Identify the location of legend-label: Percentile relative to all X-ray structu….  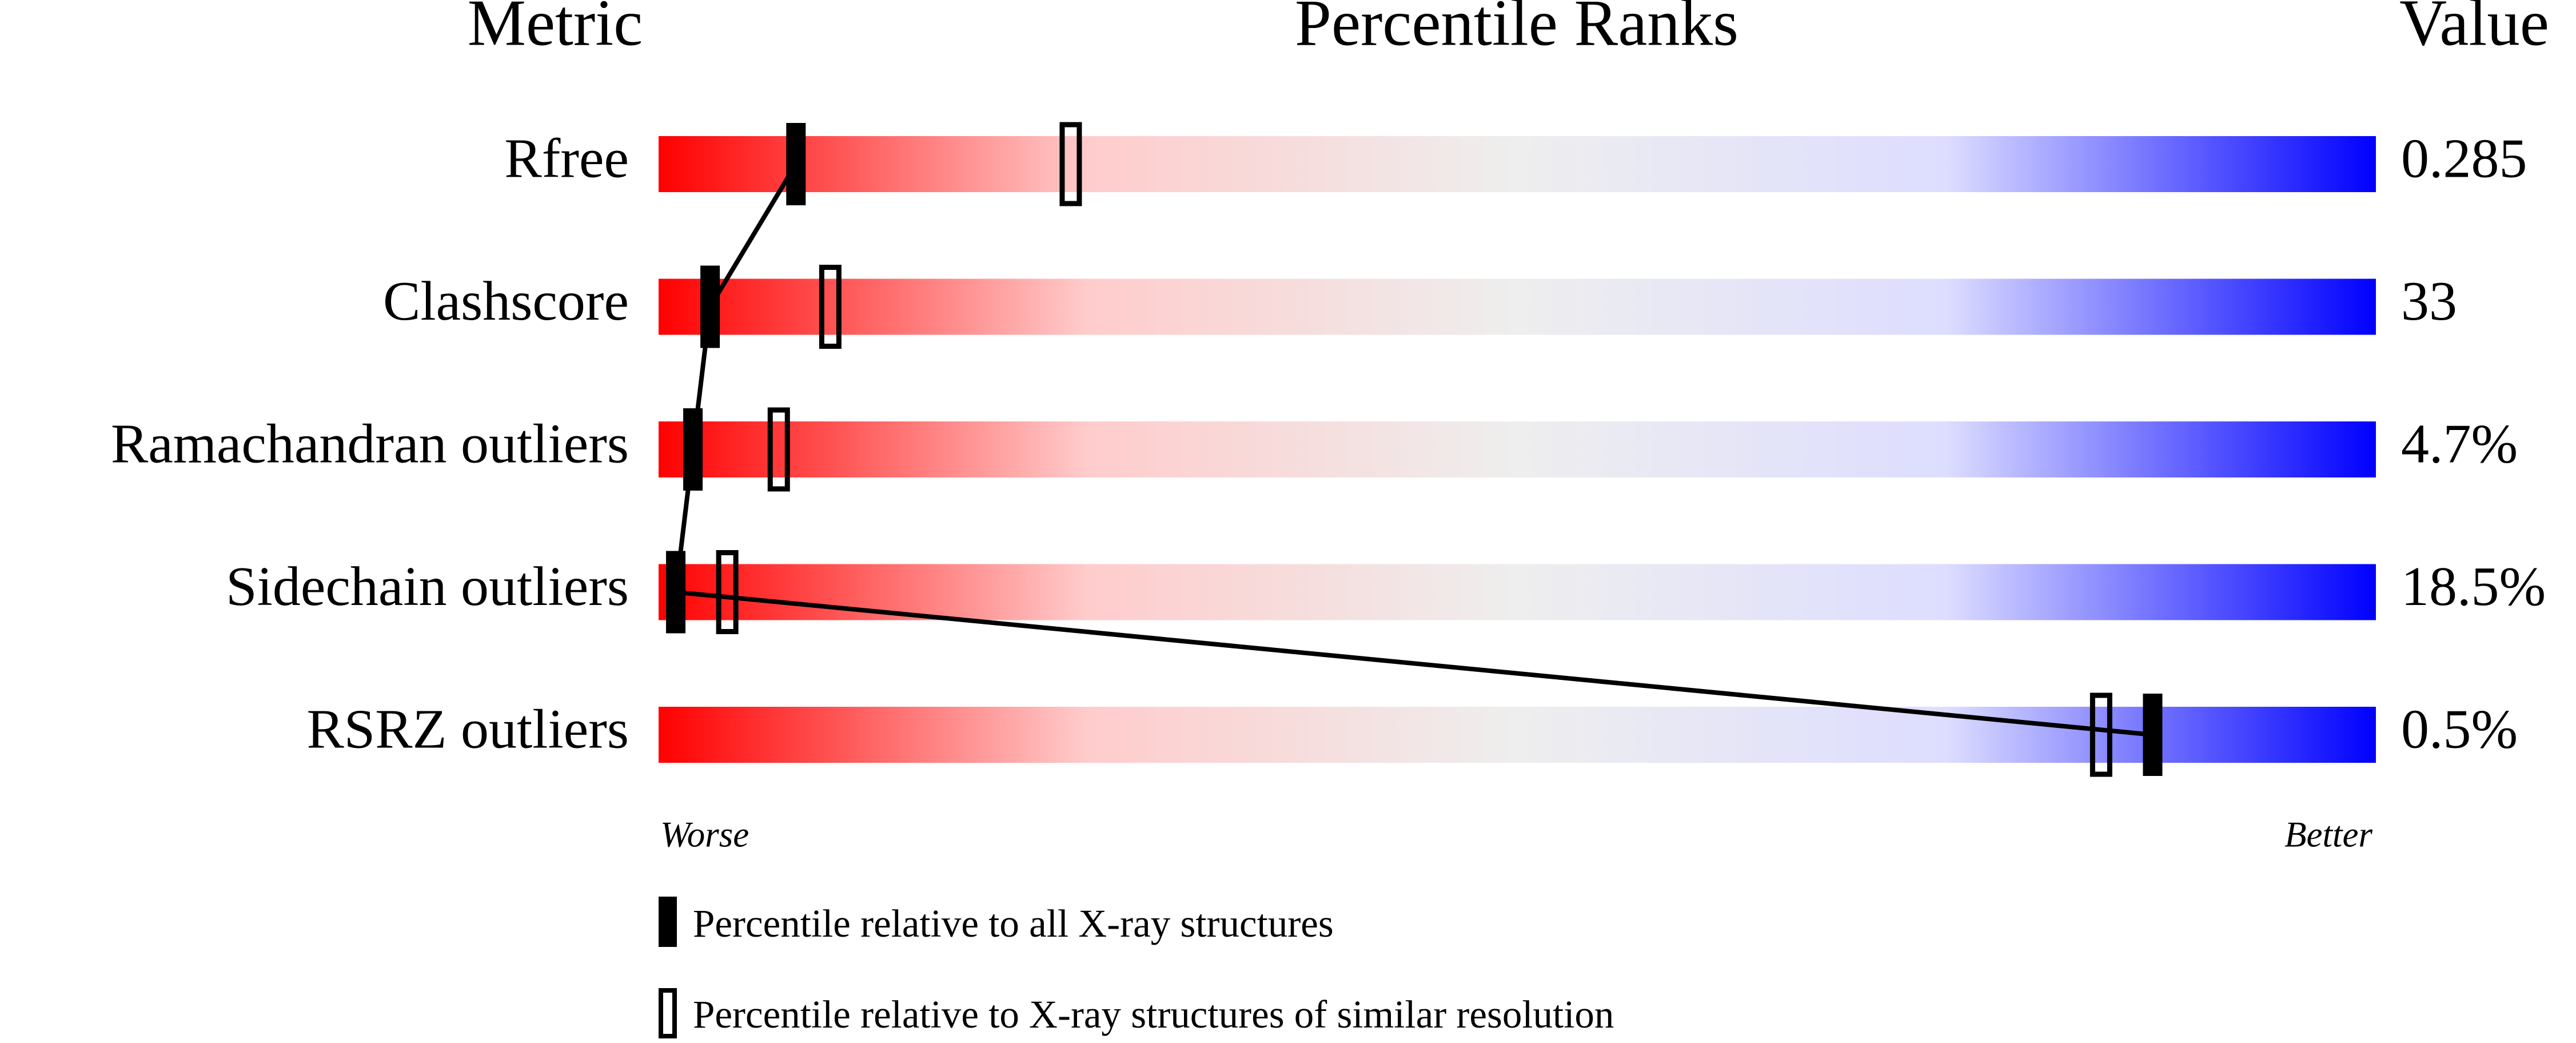
(1013, 924).